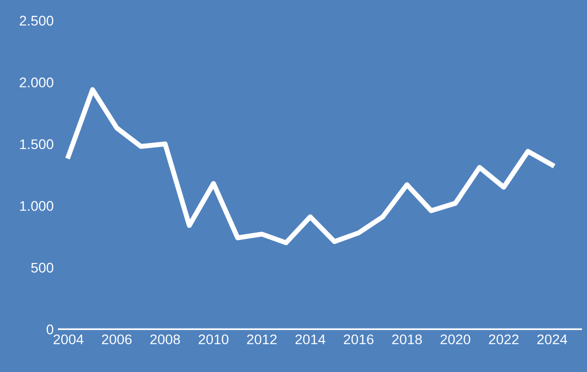  Describe the element at coordinates (37, 206) in the screenshot. I see `y-tick-label: 1.000` at that location.